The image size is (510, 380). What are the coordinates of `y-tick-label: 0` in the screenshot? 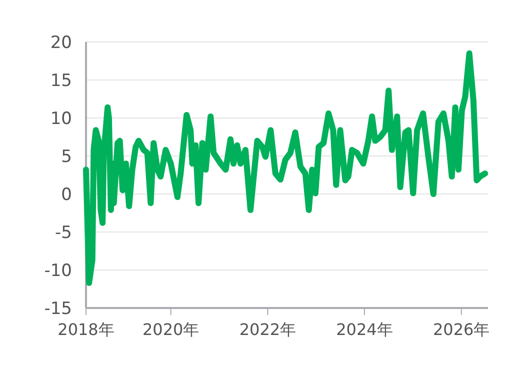 It's located at (66, 195).